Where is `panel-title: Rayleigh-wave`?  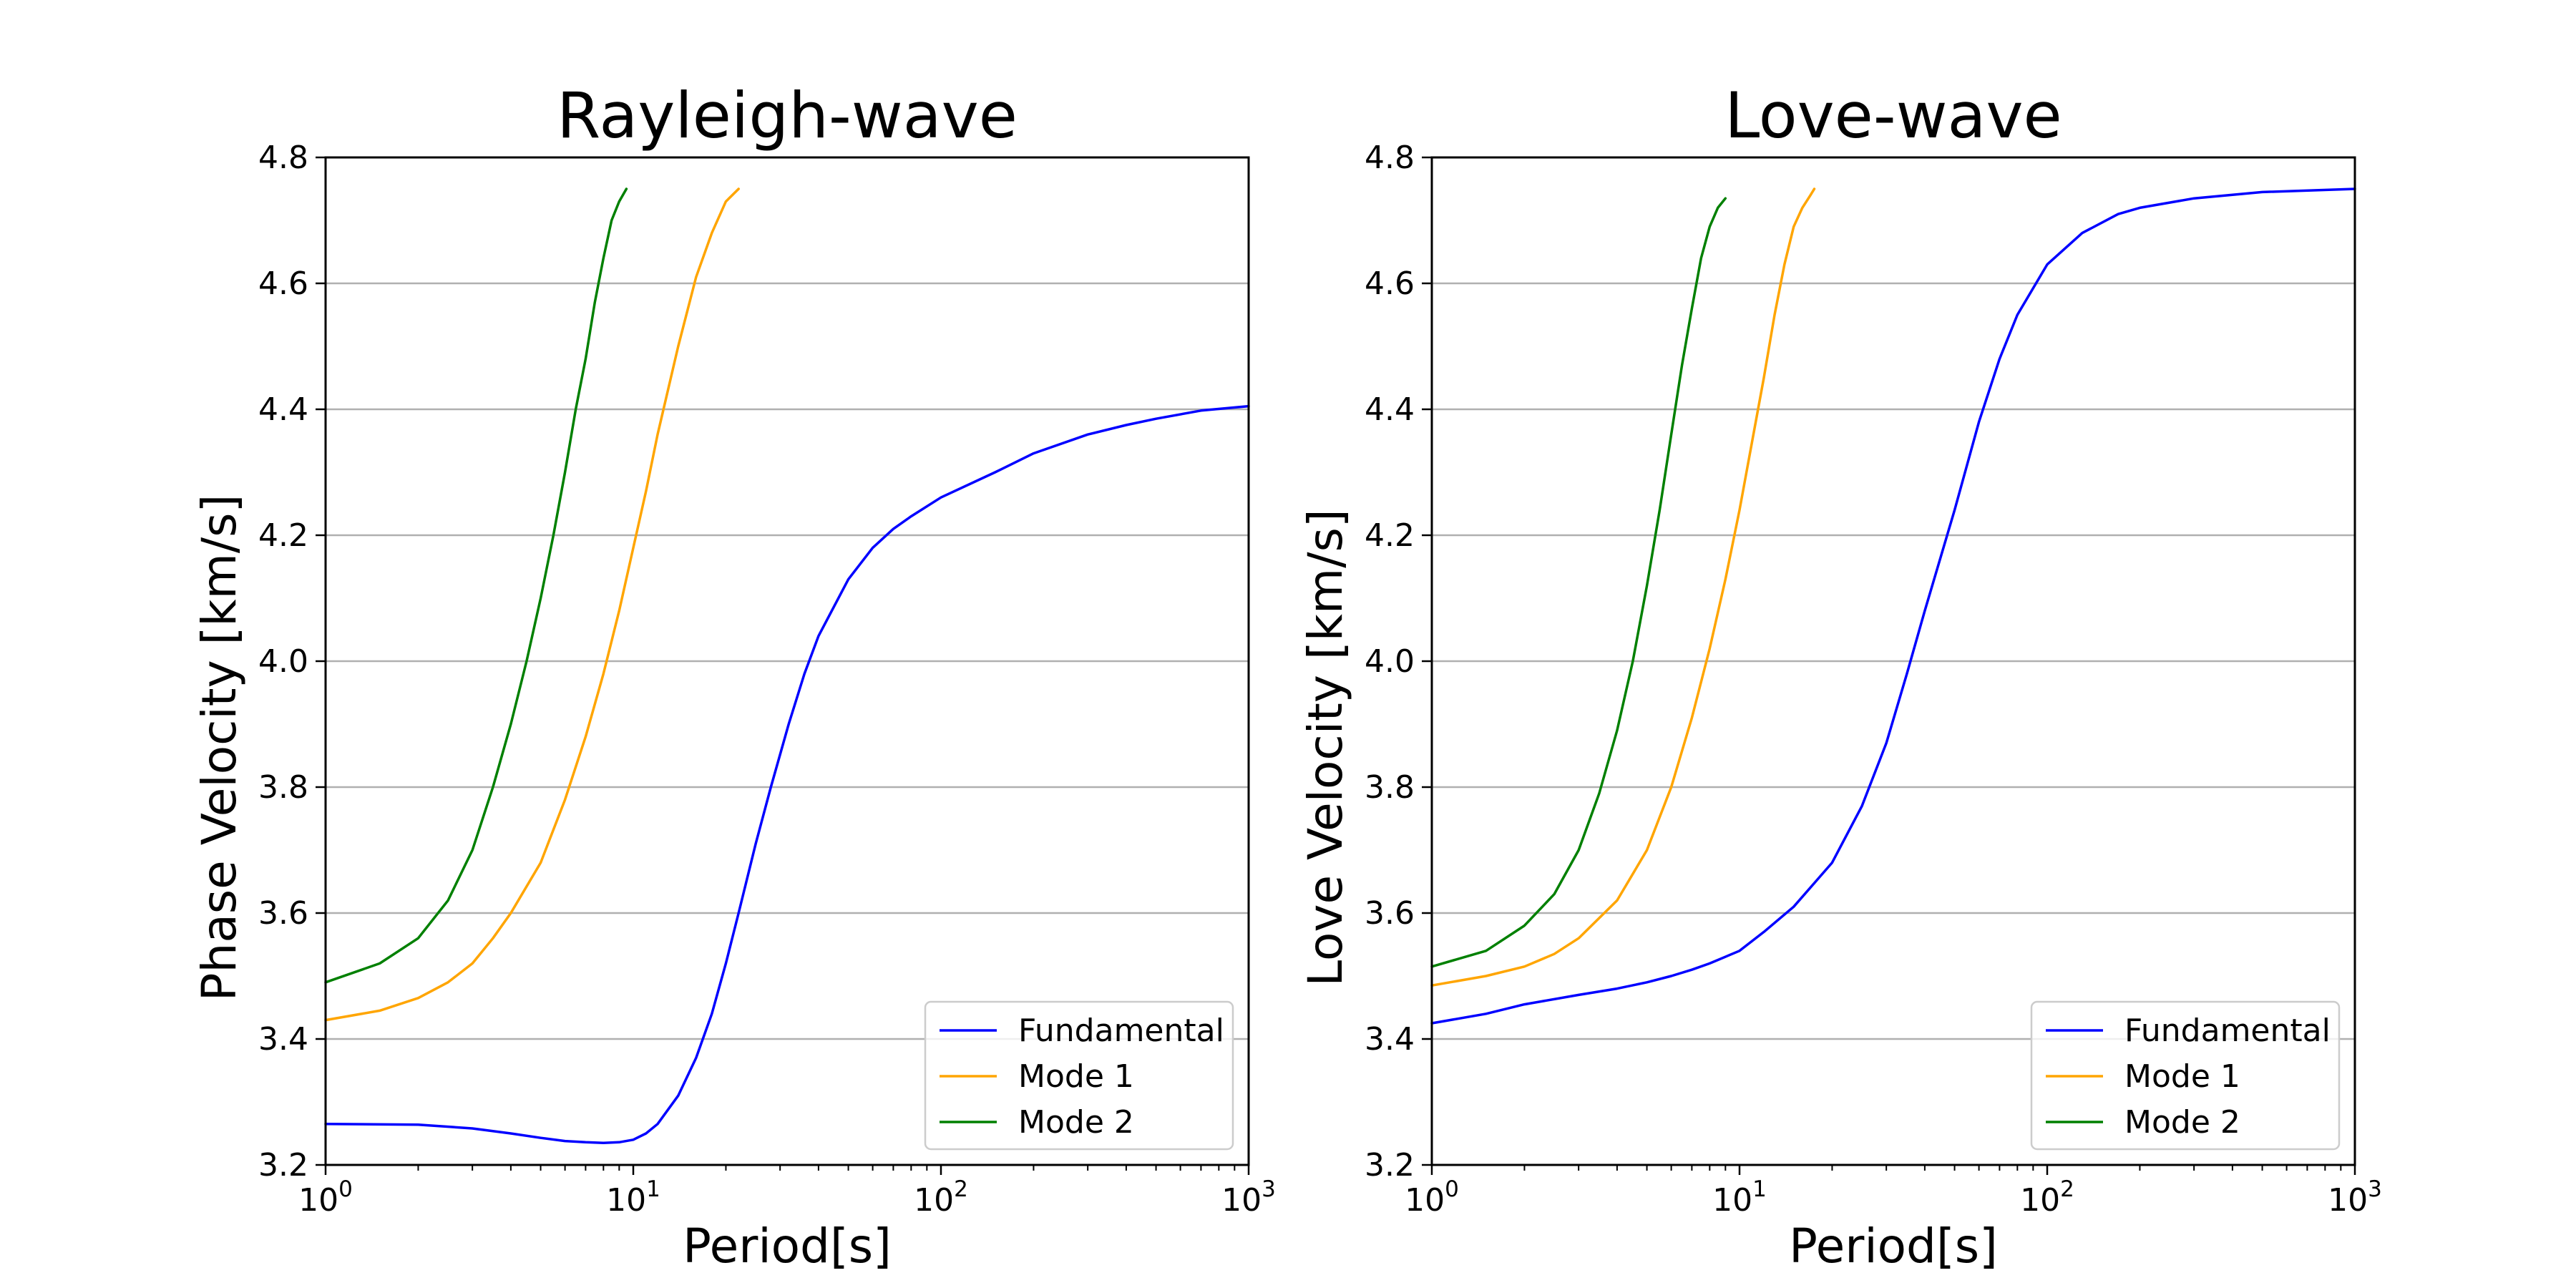 panel-title: Rayleigh-wave is located at coordinates (788, 115).